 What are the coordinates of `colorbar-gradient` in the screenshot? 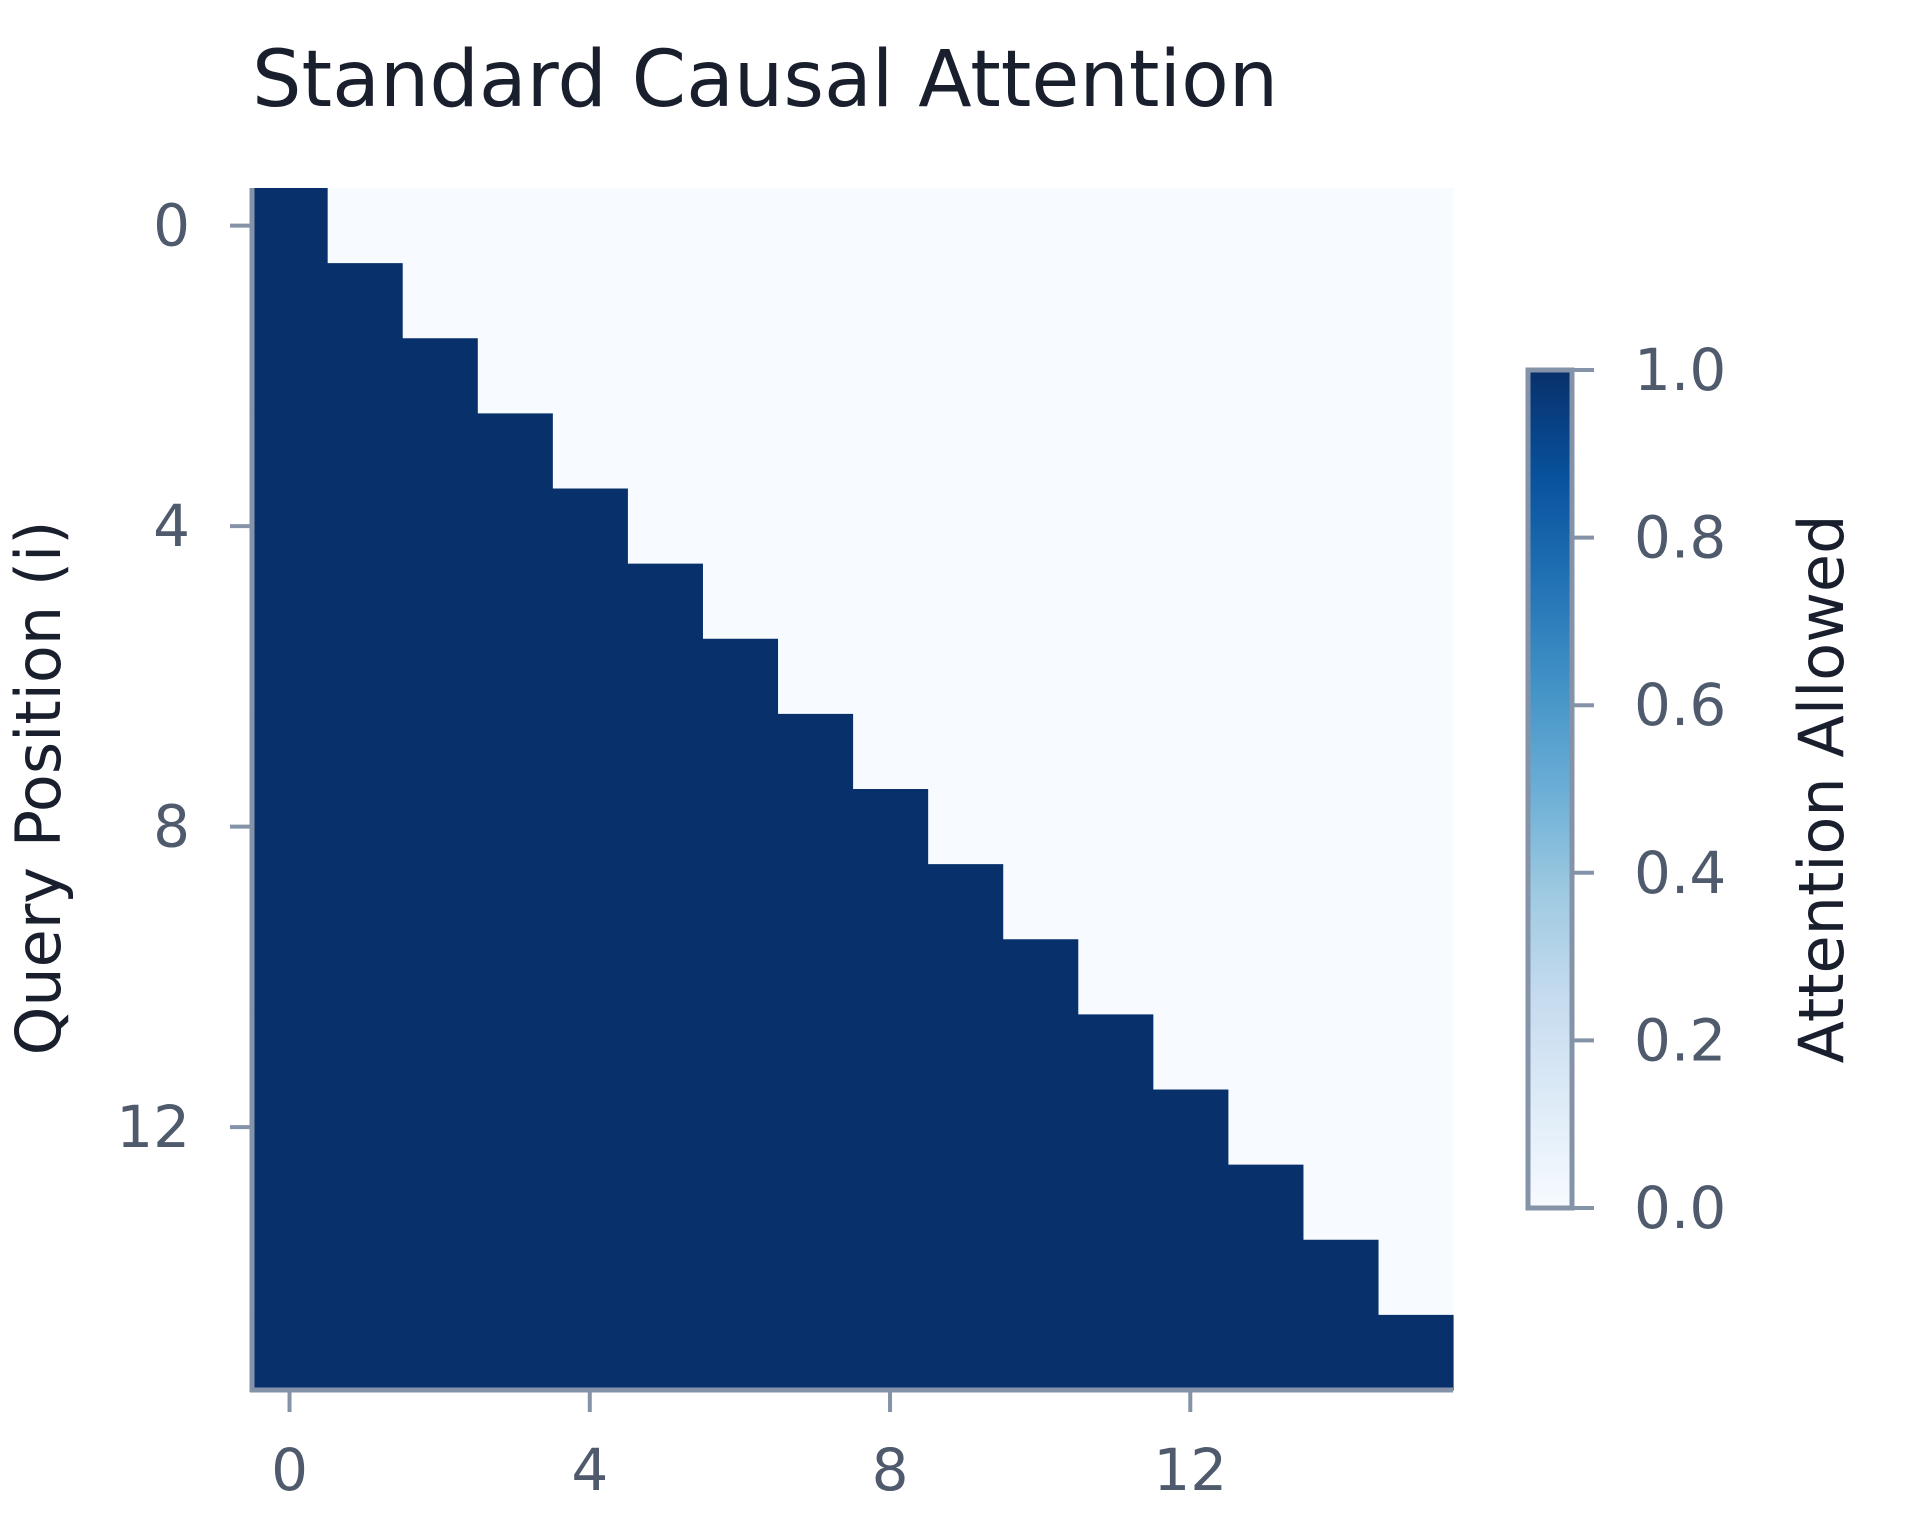 It's located at (1550, 789).